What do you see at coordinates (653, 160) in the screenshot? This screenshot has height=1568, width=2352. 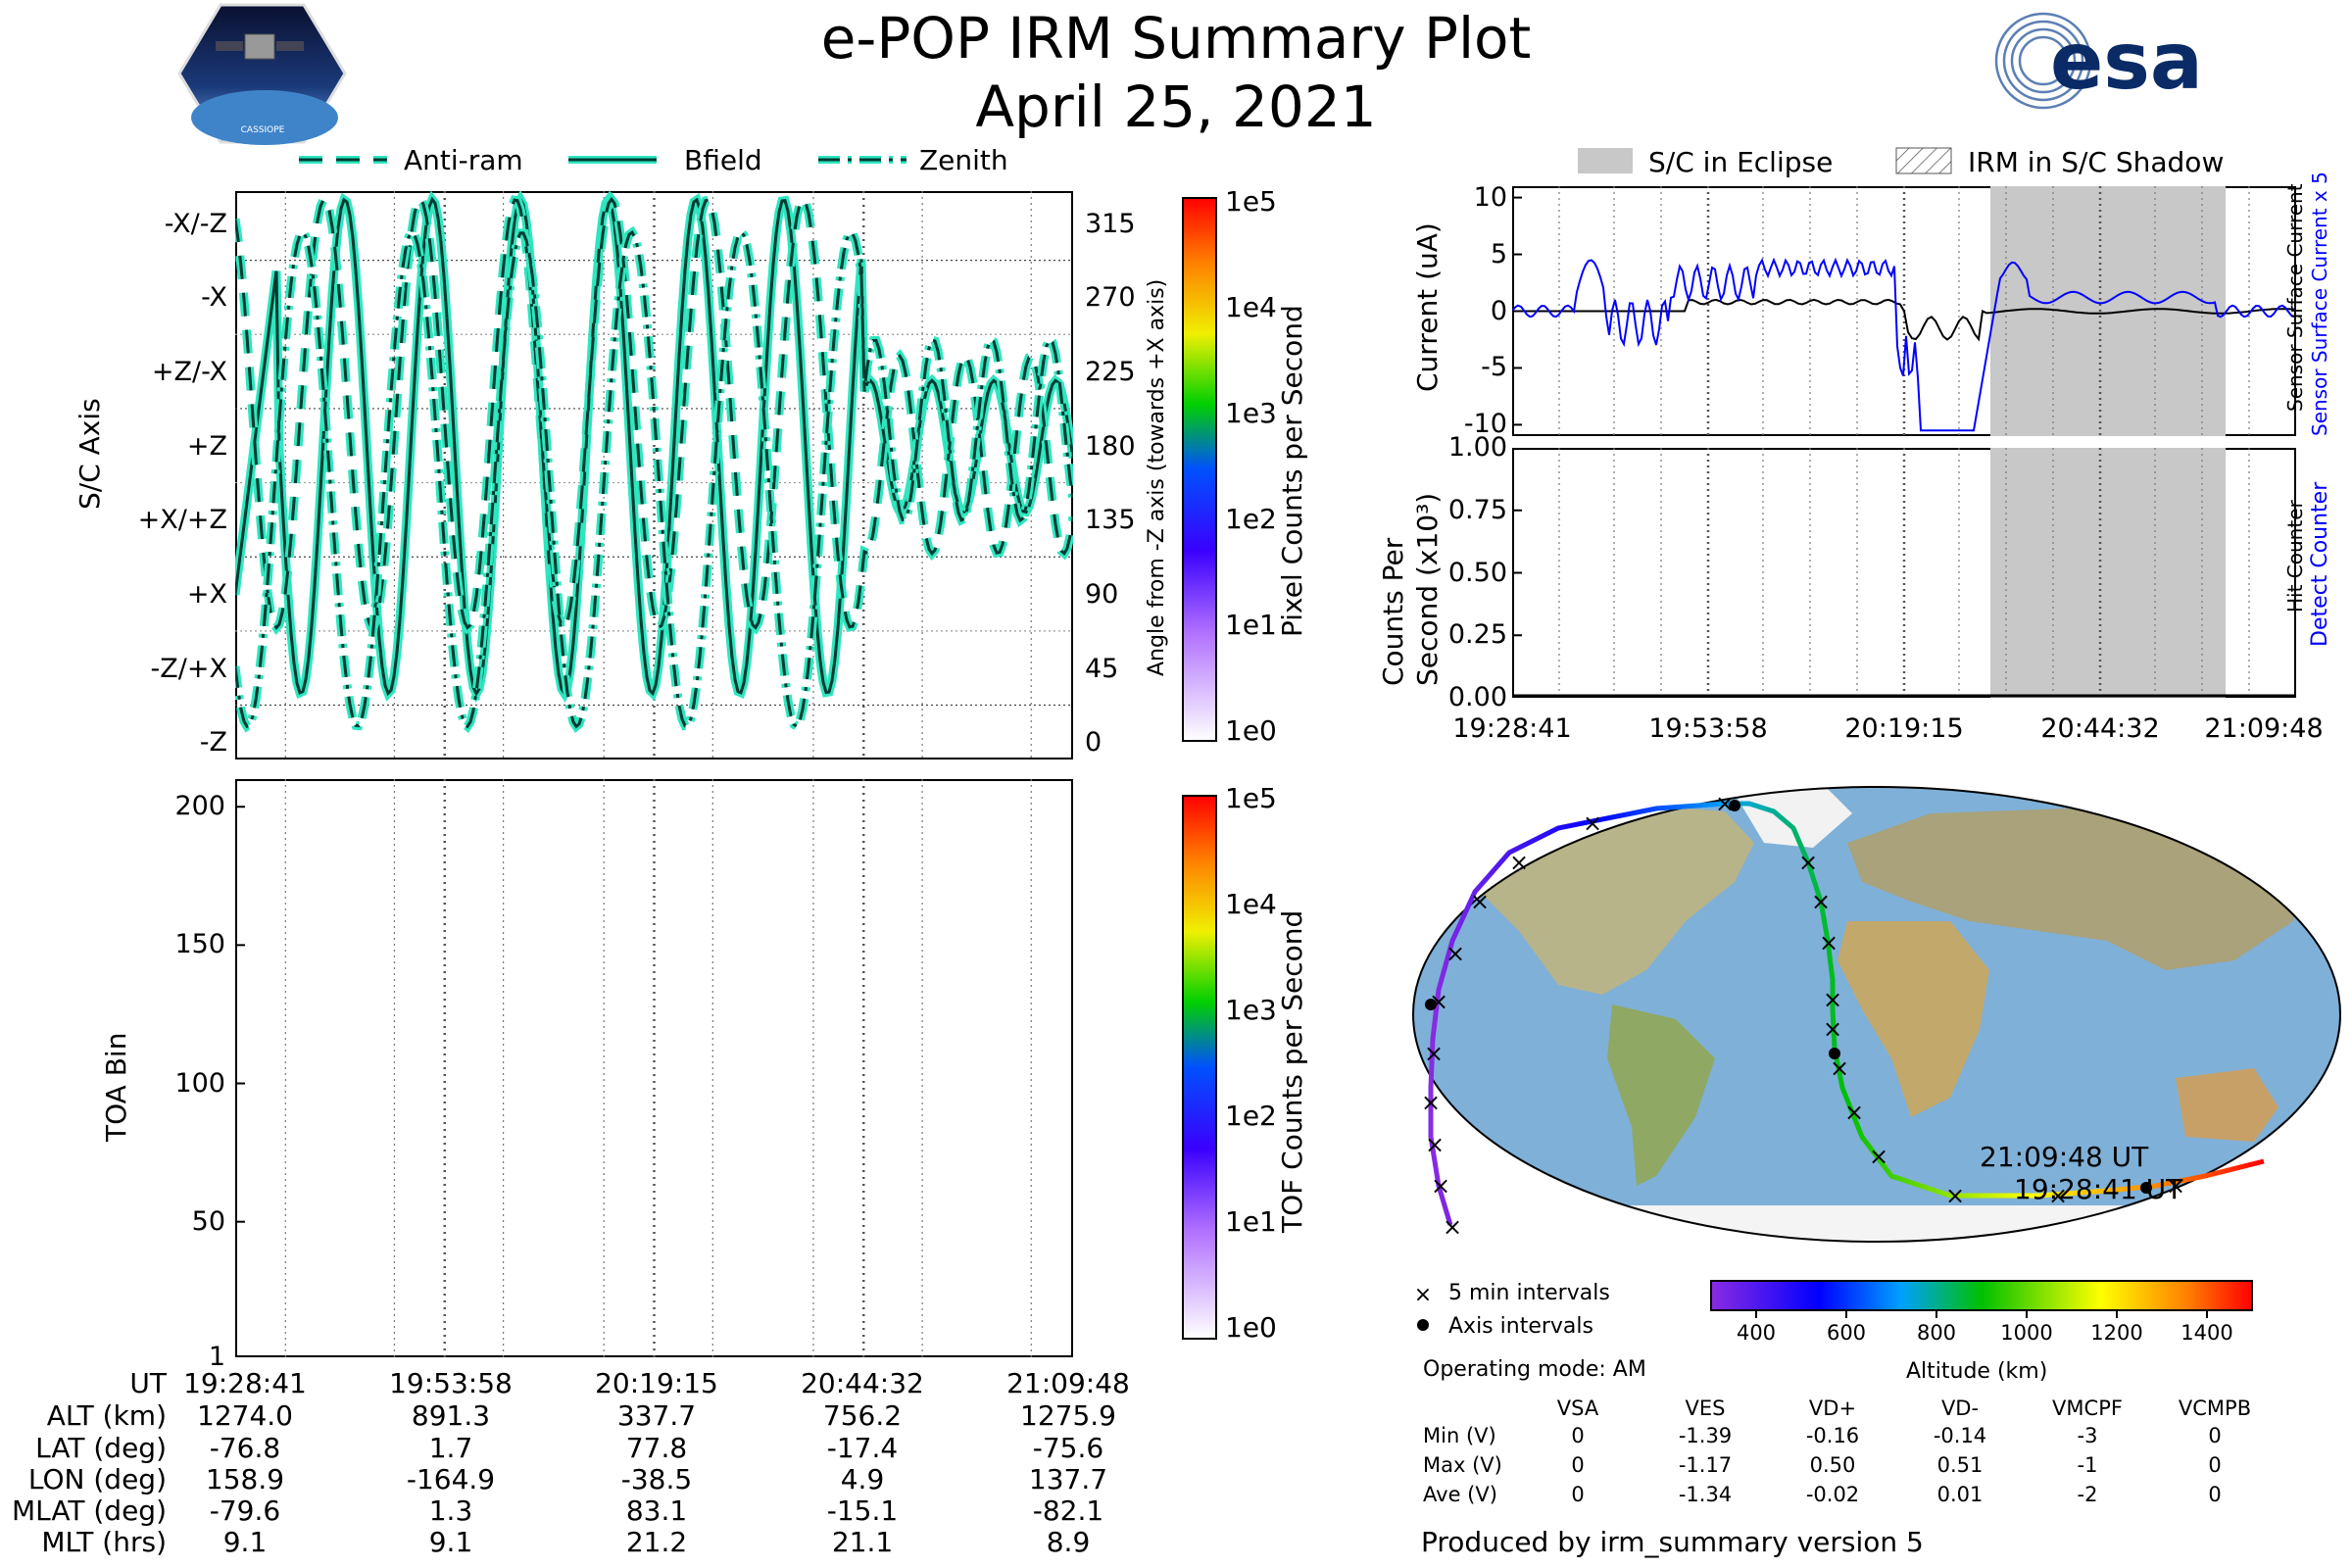 I see `sc-axis-legend: Anti-ram Bfield Zenith` at bounding box center [653, 160].